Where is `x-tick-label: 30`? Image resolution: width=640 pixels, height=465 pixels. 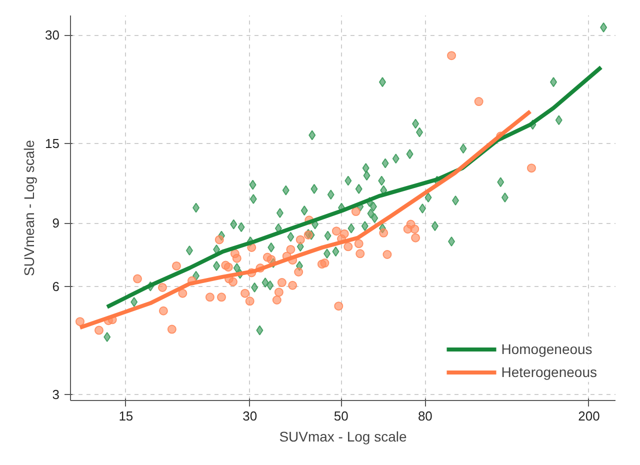 x-tick-label: 30 is located at coordinates (250, 416).